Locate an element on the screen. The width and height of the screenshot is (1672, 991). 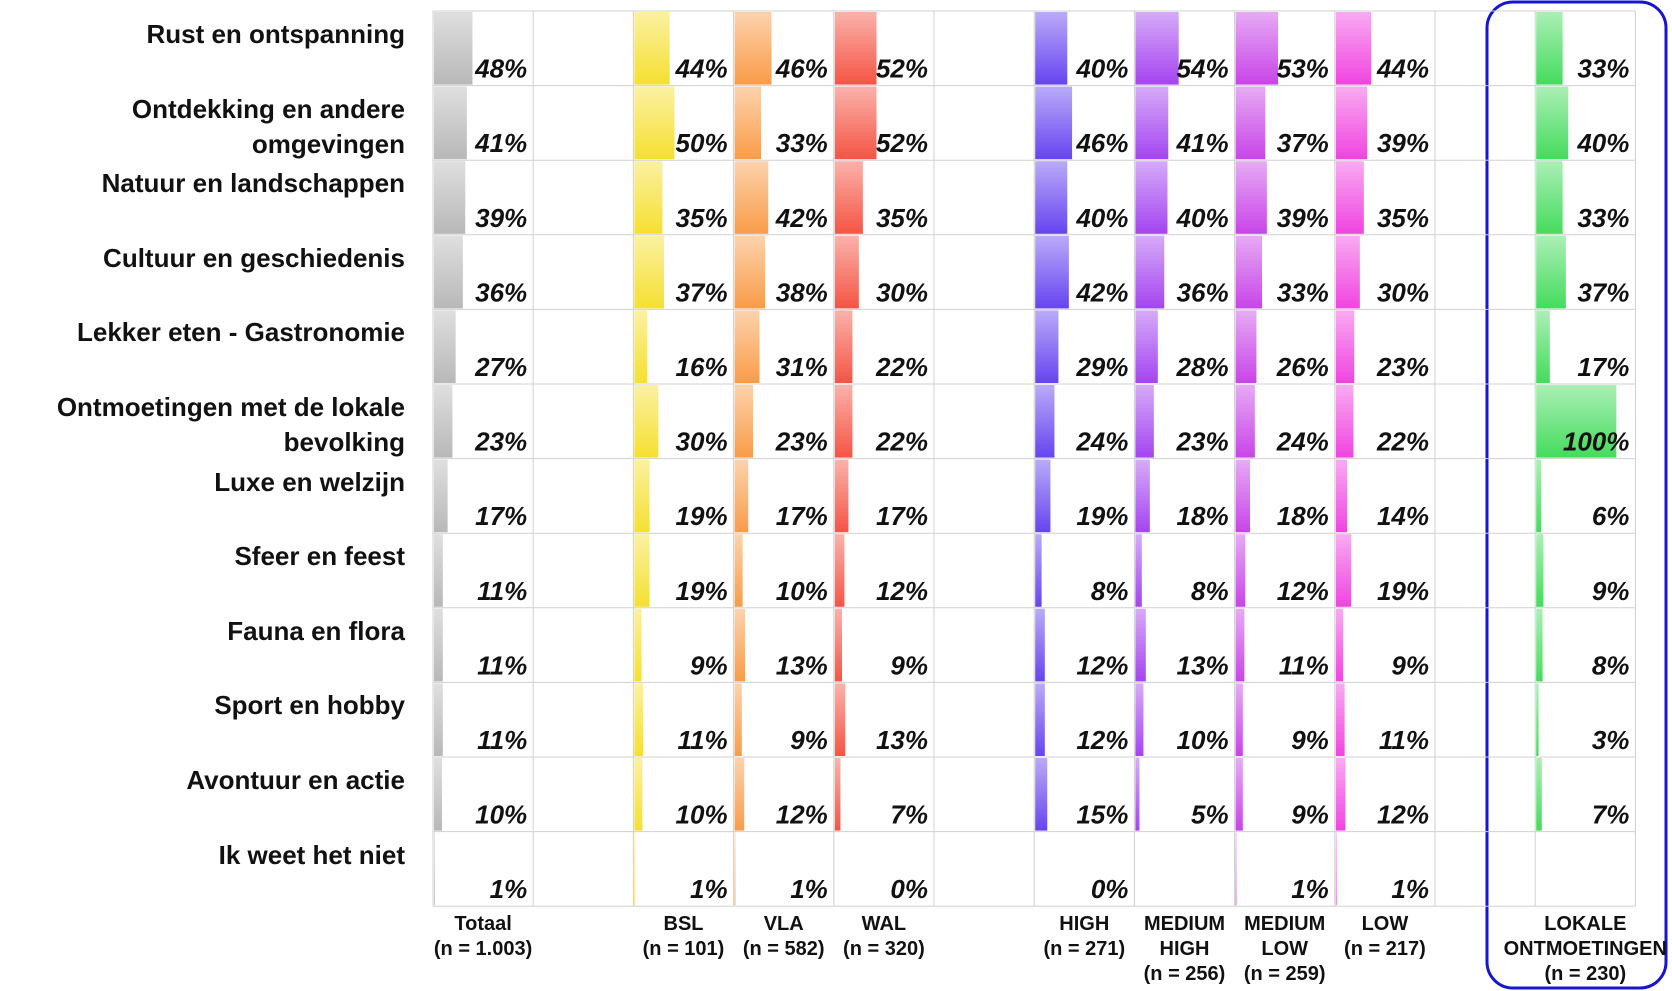
series-n: (n = 271) is located at coordinates (1084, 949).